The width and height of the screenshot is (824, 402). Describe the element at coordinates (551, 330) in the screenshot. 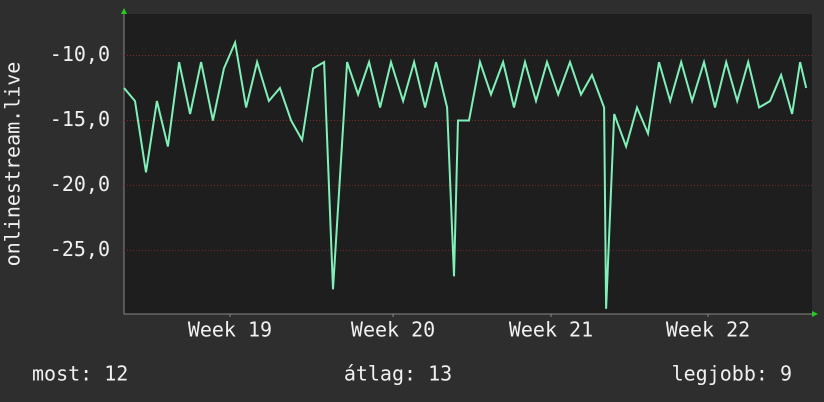

I see `x-tick-label: Week 21` at that location.